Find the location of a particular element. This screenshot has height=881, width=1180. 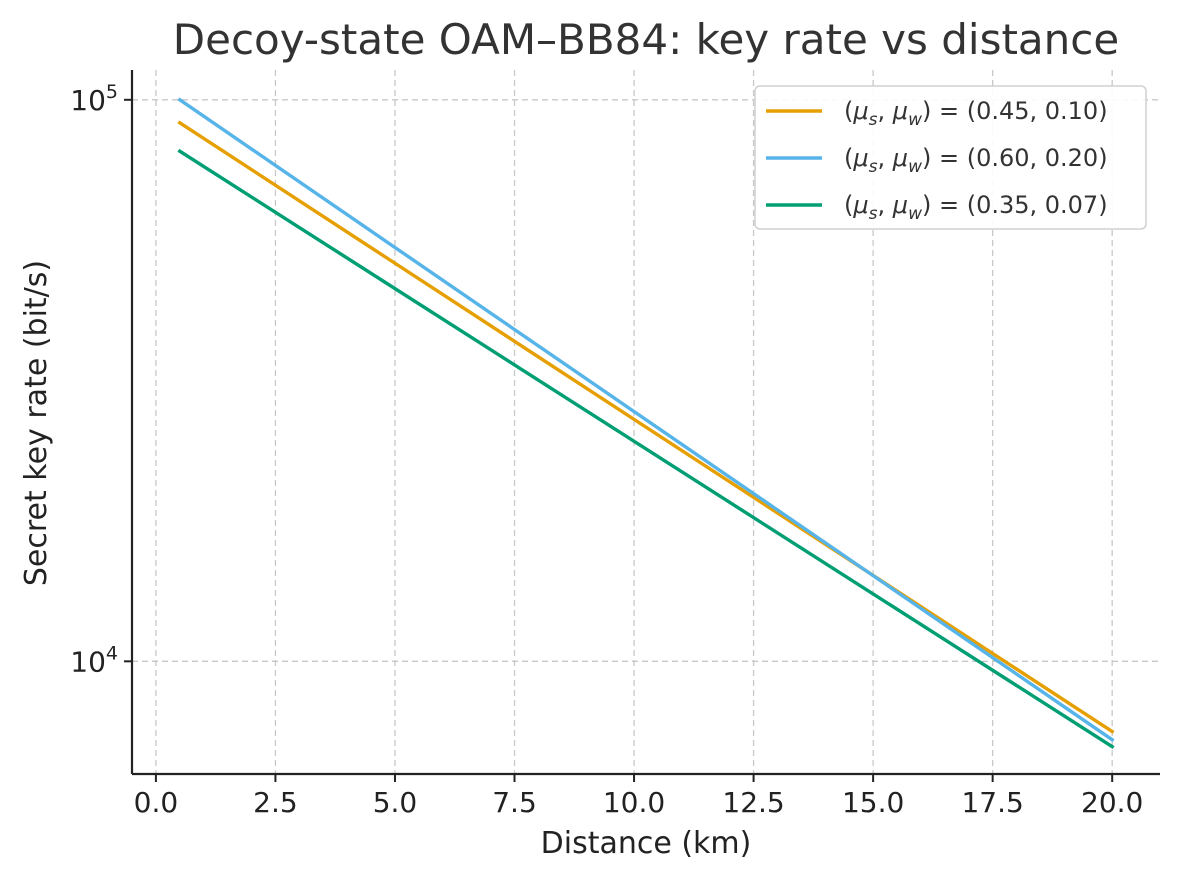

legend-box is located at coordinates (950, 157).